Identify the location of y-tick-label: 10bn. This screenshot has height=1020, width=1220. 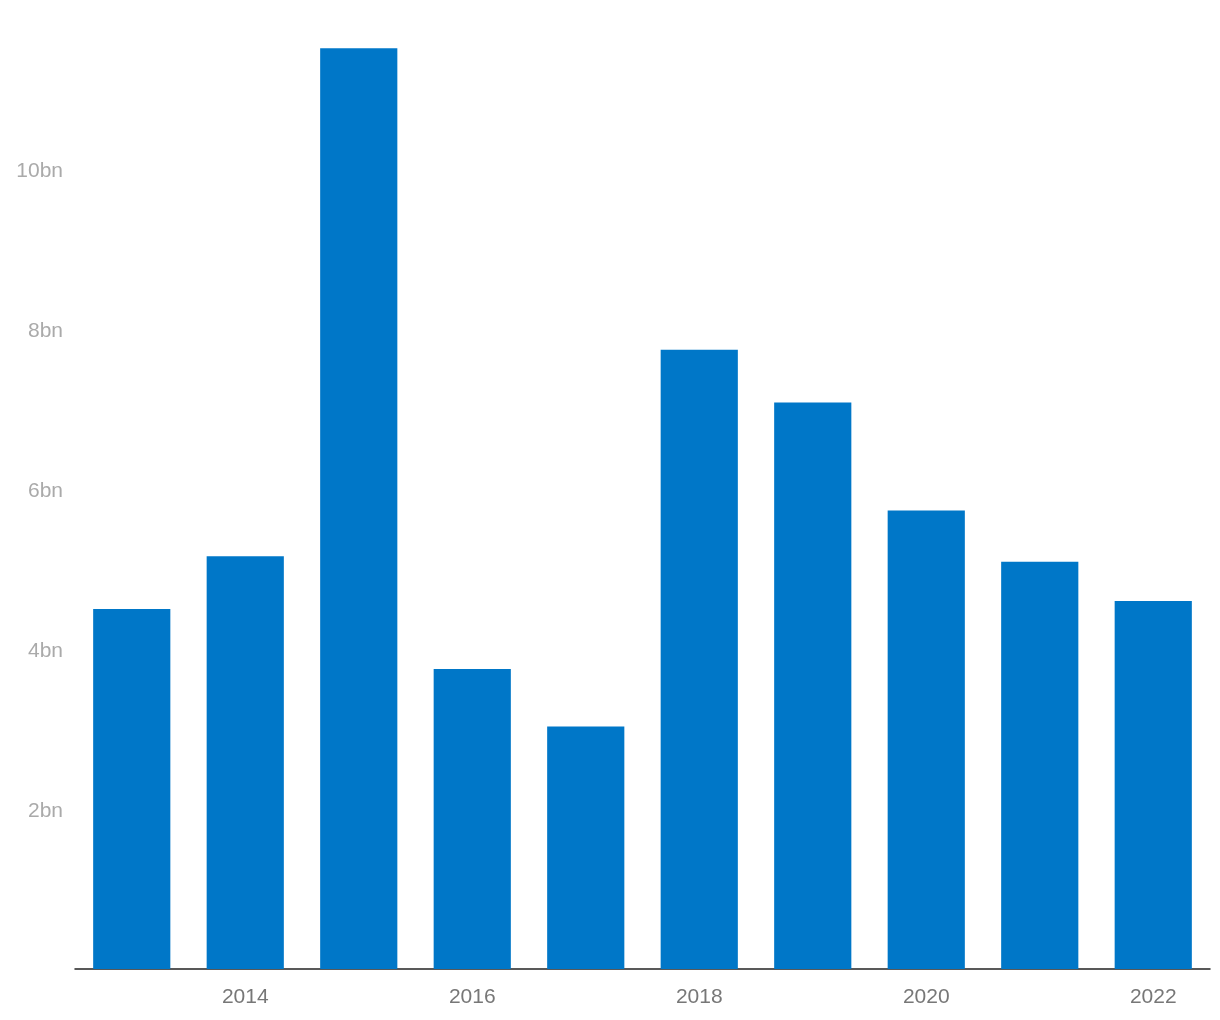
(39, 169).